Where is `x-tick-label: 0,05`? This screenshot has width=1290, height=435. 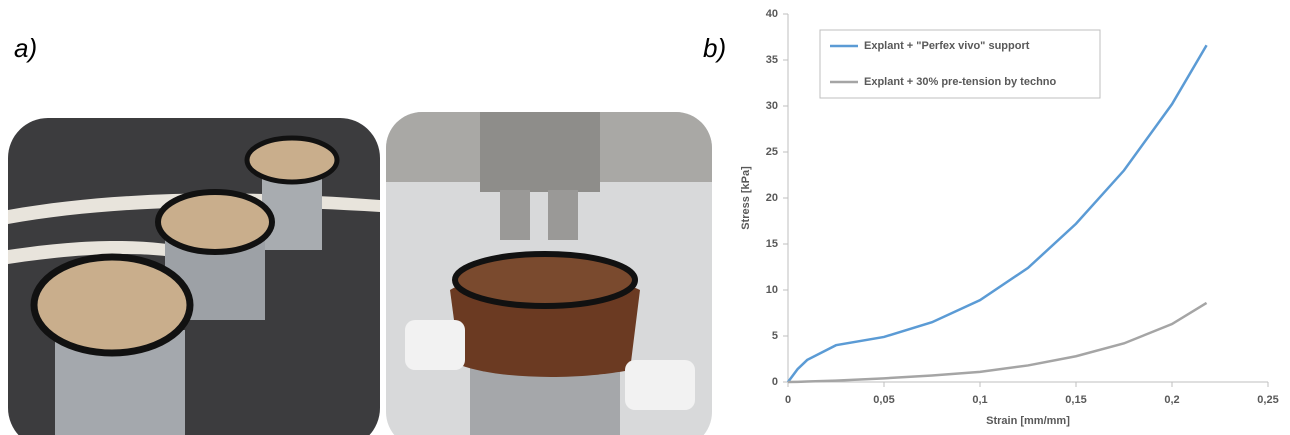
x-tick-label: 0,05 is located at coordinates (883, 400).